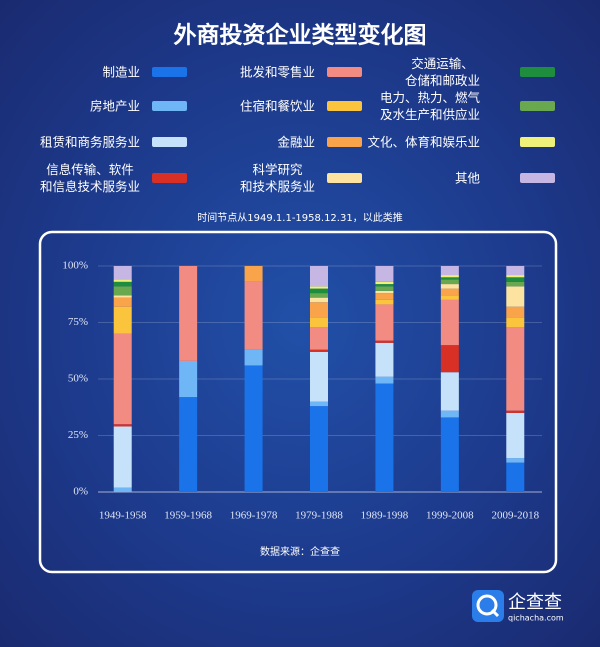  Describe the element at coordinates (423, 142) in the screenshot. I see `legend-label: 文化、体育和娱乐业` at that location.